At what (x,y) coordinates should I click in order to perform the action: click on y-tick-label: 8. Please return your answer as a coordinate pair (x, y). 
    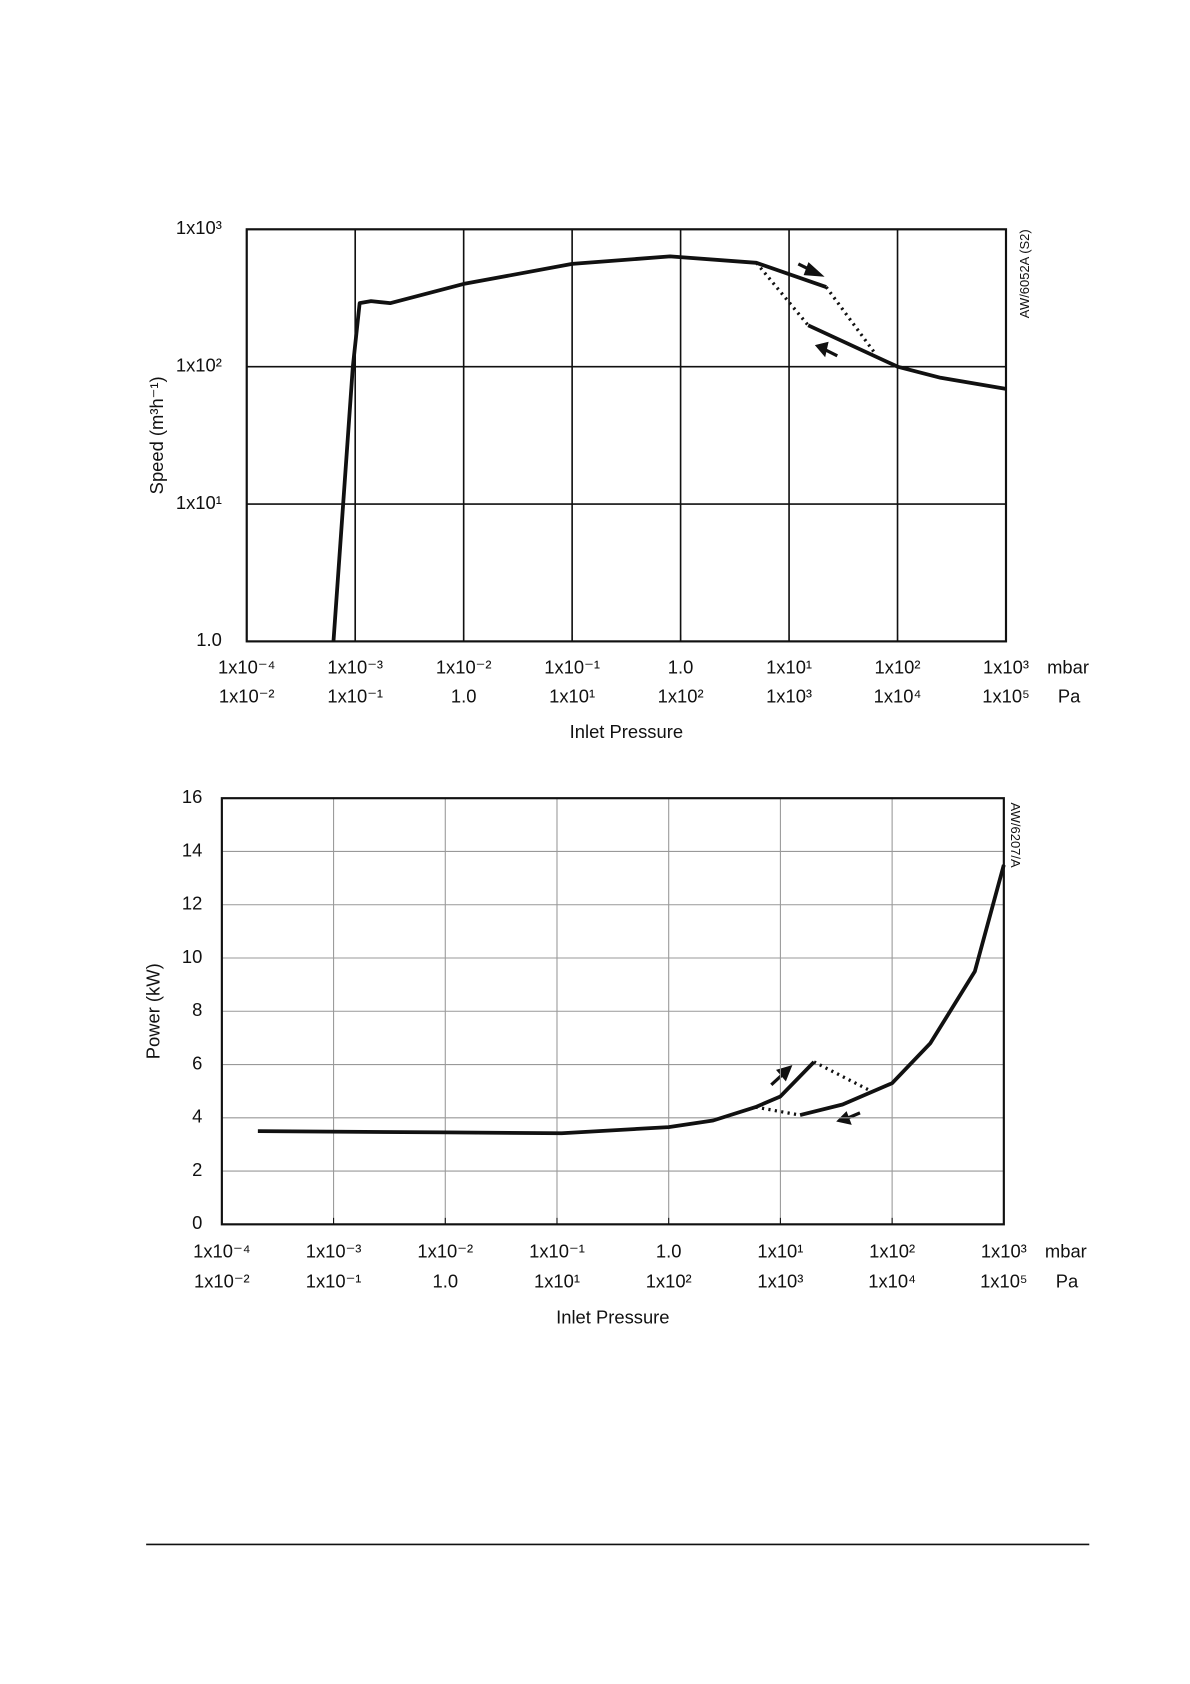
    Looking at the image, I should click on (197, 1009).